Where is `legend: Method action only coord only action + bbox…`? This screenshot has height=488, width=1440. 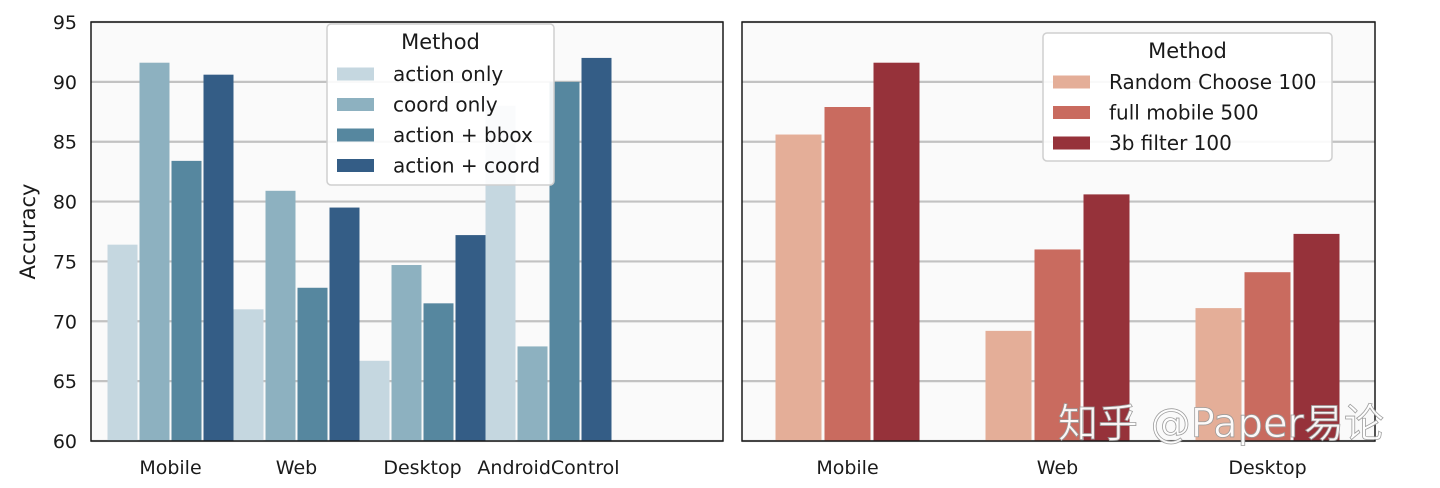
legend: Method action only coord only action + bbox… is located at coordinates (440, 104).